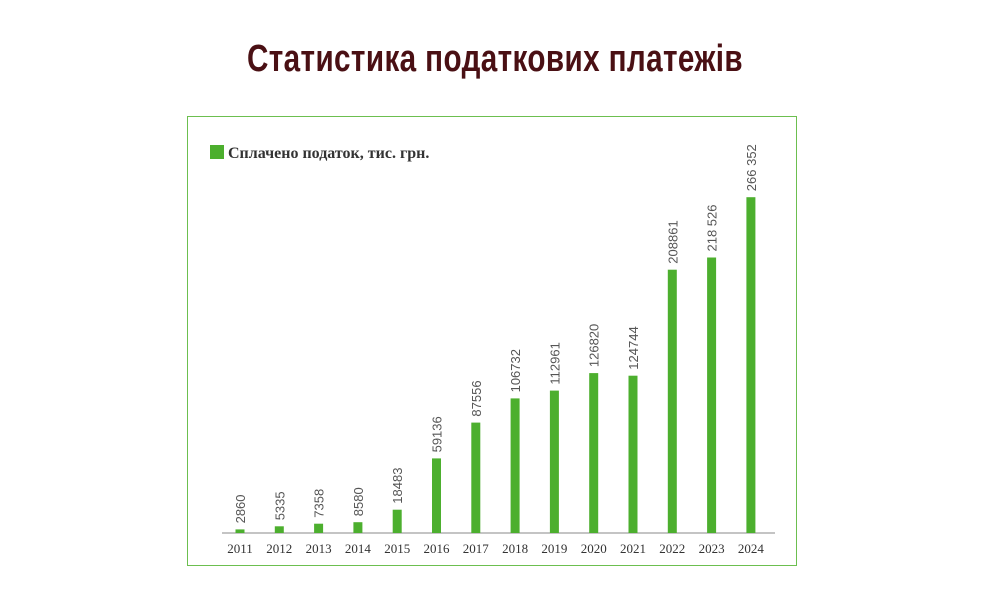 This screenshot has height=592, width=990. I want to click on bar-2014, so click(358, 527).